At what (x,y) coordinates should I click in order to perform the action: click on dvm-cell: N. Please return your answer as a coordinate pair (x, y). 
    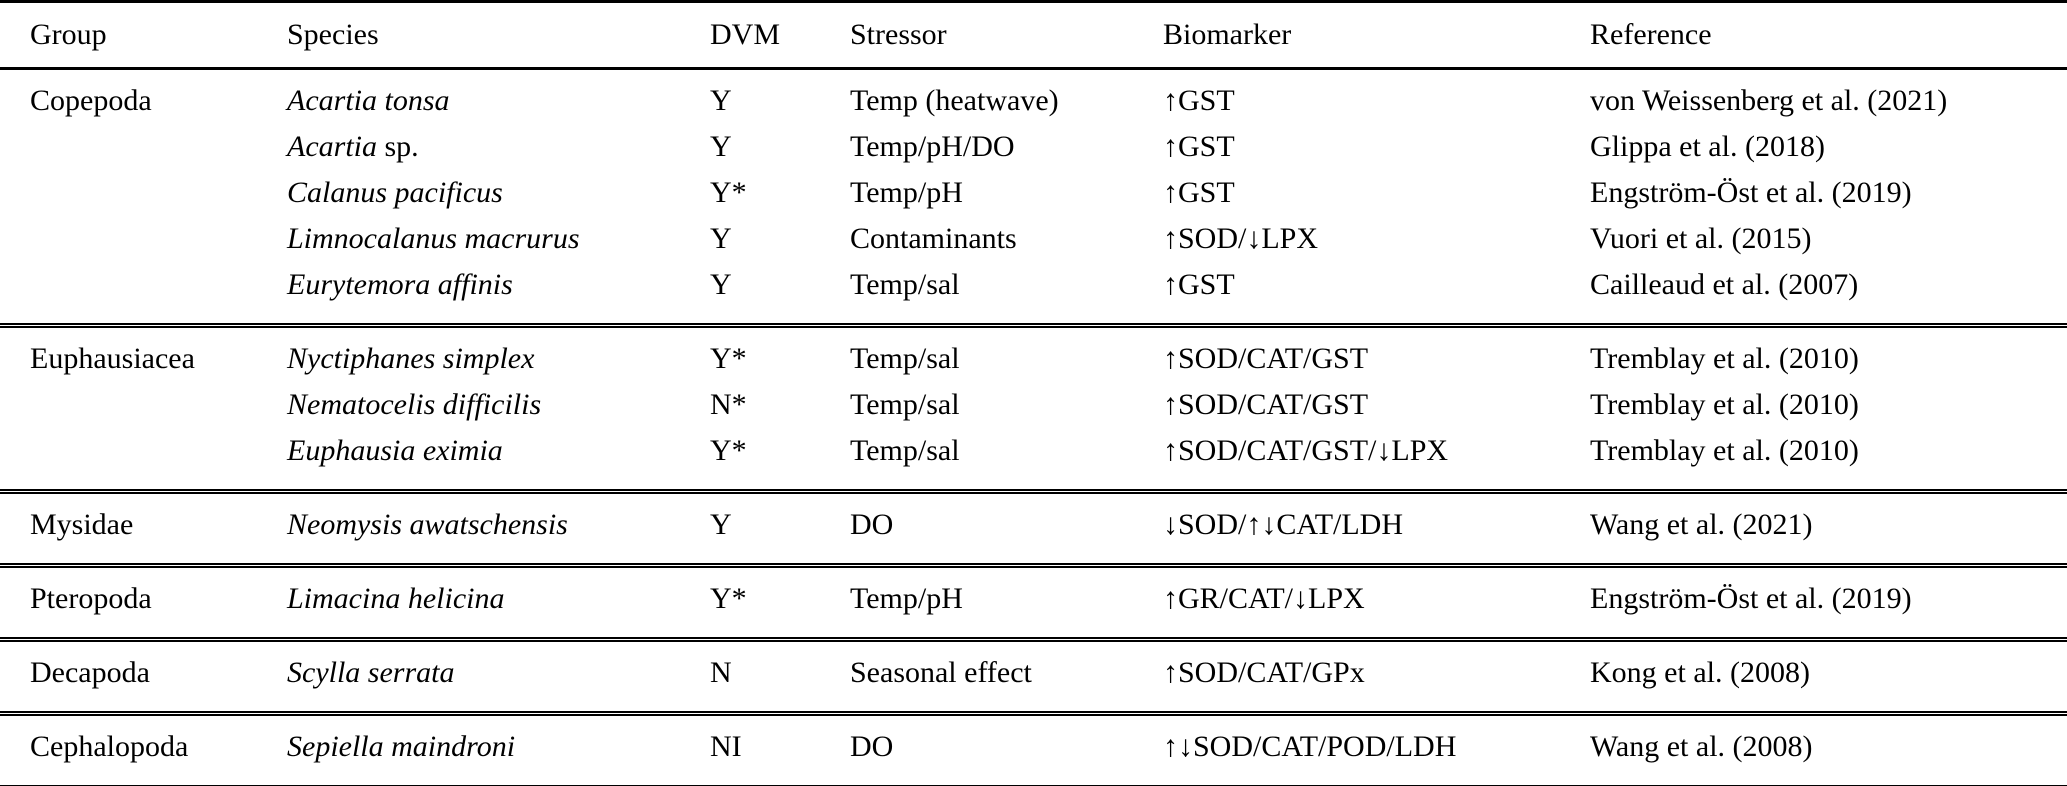
    Looking at the image, I should click on (721, 672).